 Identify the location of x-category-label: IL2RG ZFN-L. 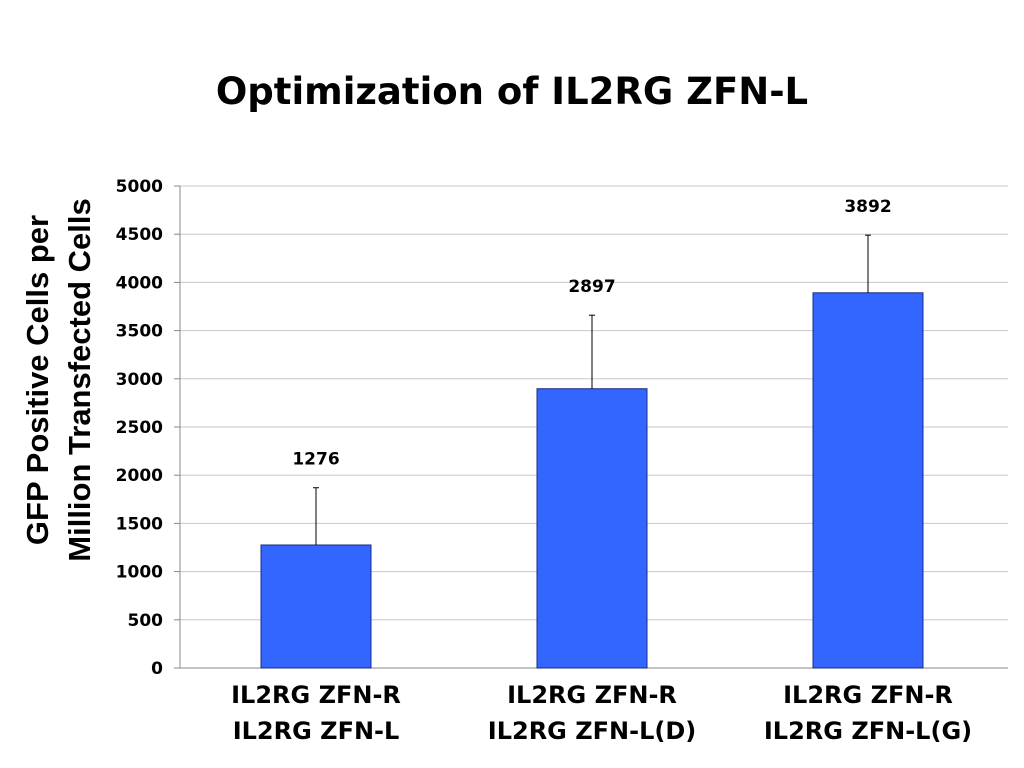
(316, 731).